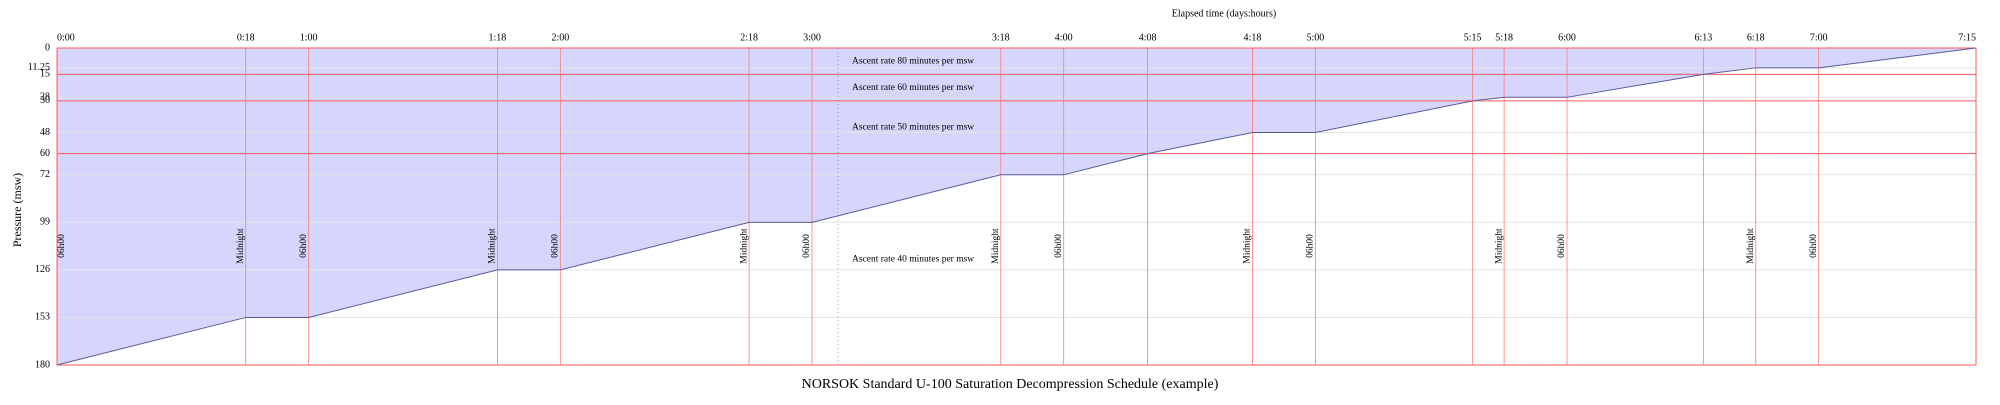 Image resolution: width=2000 pixels, height=405 pixels. What do you see at coordinates (246, 37) in the screenshot?
I see `x-tick-label: 0:18` at bounding box center [246, 37].